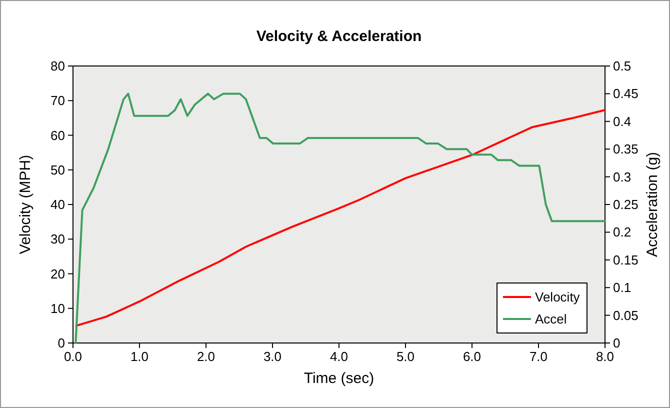 This screenshot has width=670, height=408. I want to click on y2-tick-label: 0.45, so click(625, 94).